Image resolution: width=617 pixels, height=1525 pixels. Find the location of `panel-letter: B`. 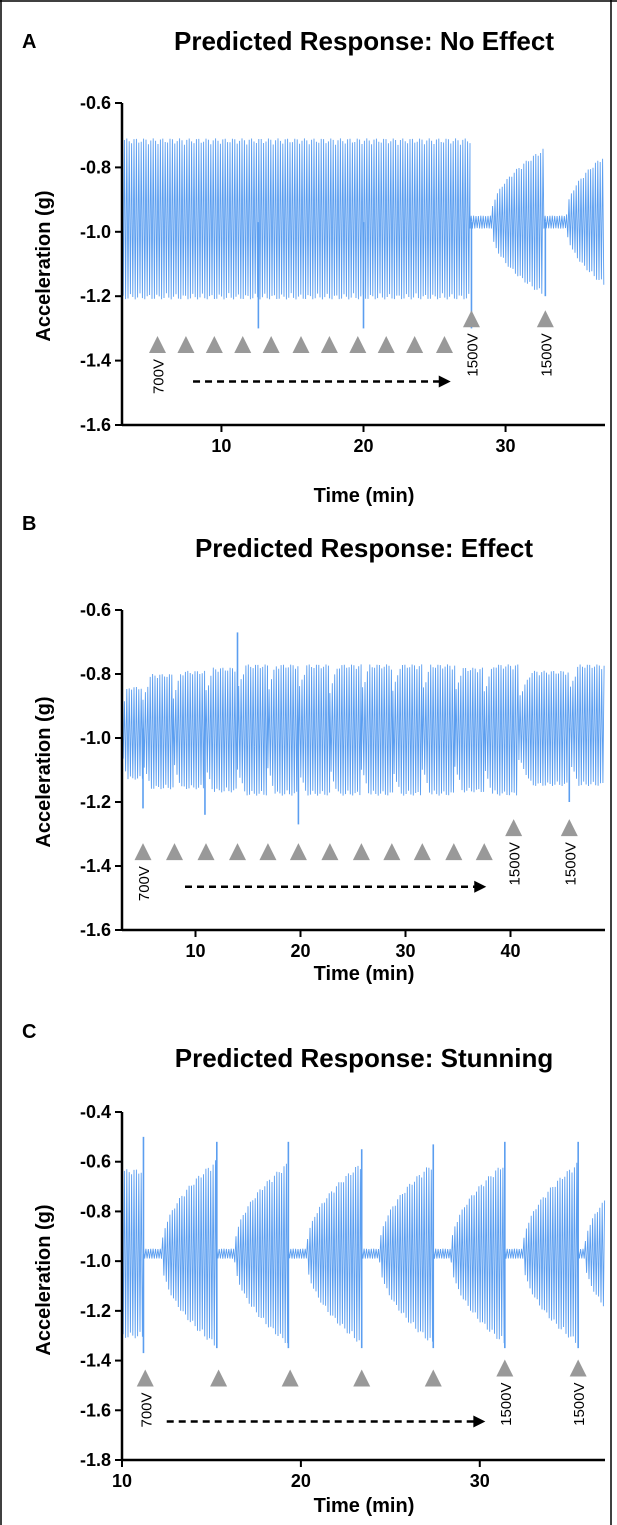

panel-letter: B is located at coordinates (29, 524).